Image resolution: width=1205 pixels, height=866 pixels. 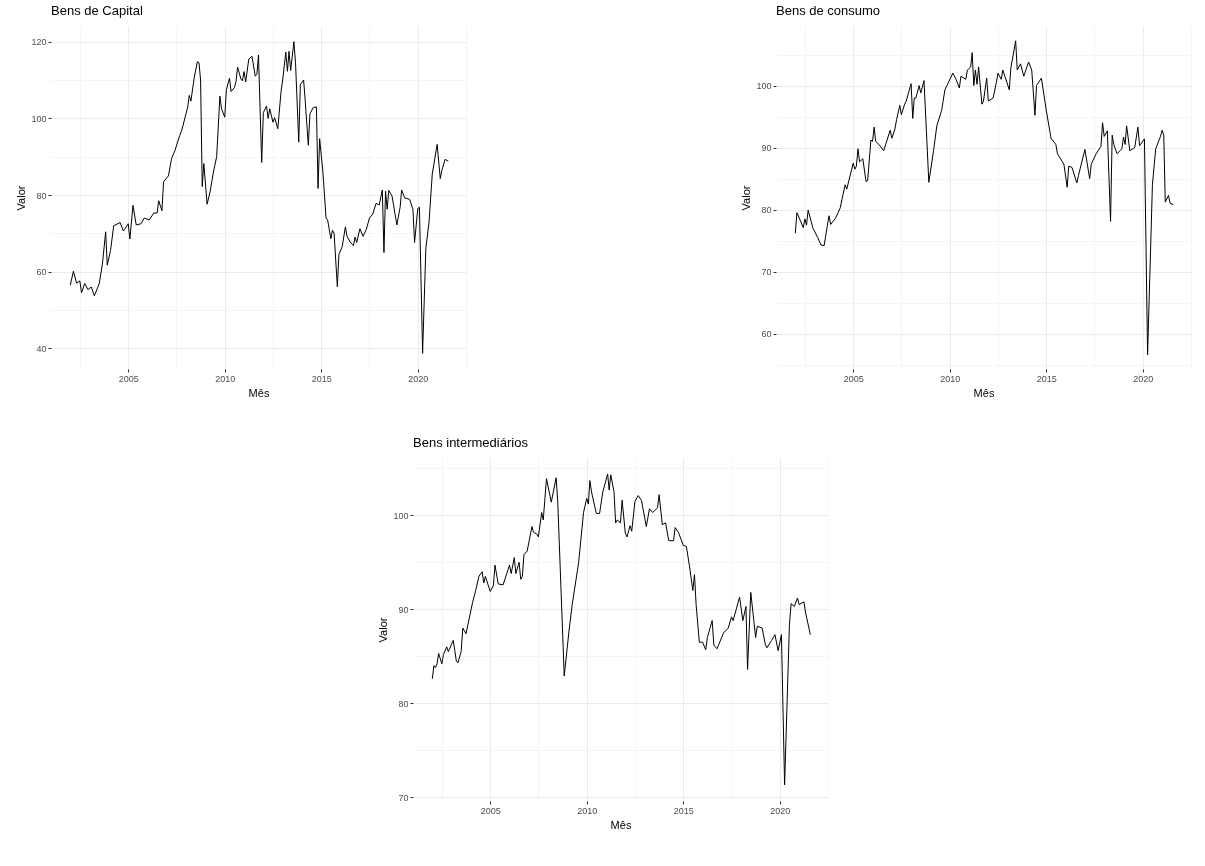 What do you see at coordinates (828, 10) in the screenshot?
I see `chart-title: Bens de consumo` at bounding box center [828, 10].